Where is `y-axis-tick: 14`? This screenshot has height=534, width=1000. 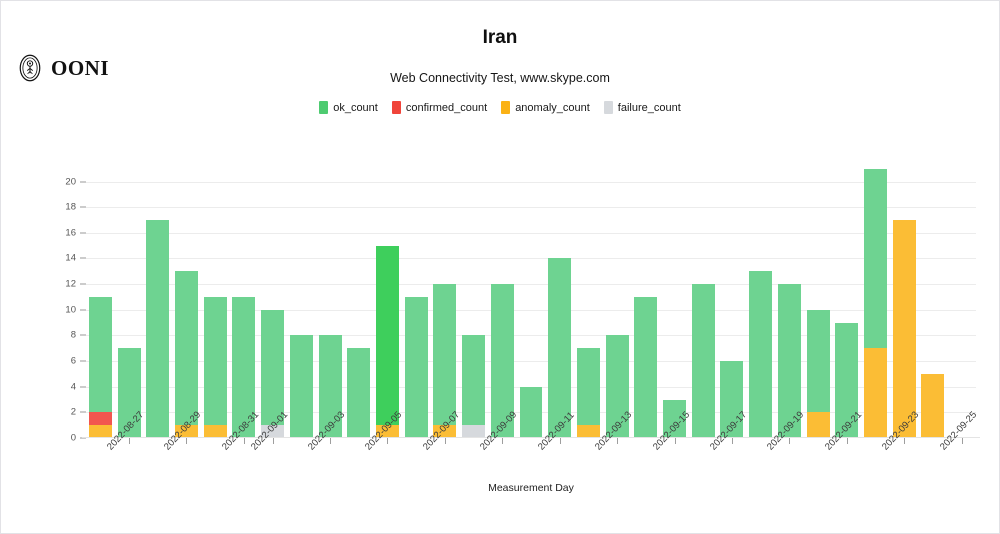 y-axis-tick: 14 is located at coordinates (43, 258).